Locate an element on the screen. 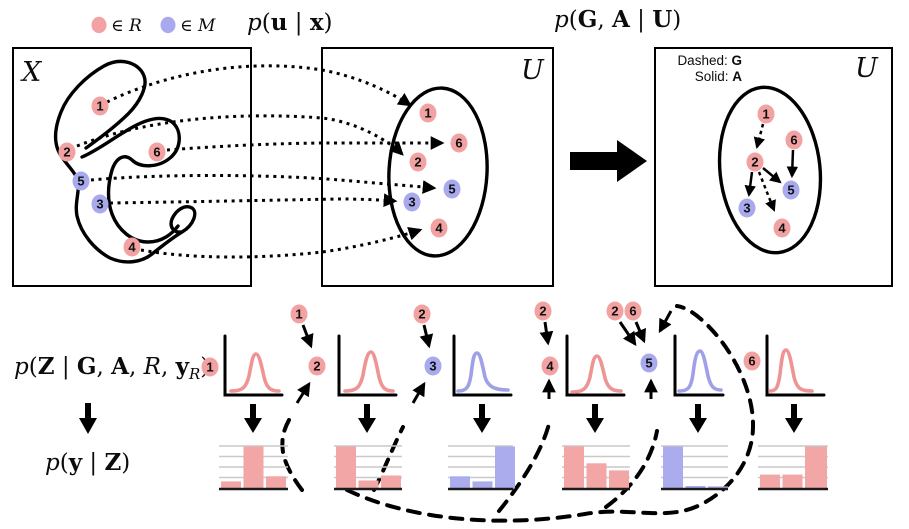  u-set-ellipse is located at coordinates (438, 172).